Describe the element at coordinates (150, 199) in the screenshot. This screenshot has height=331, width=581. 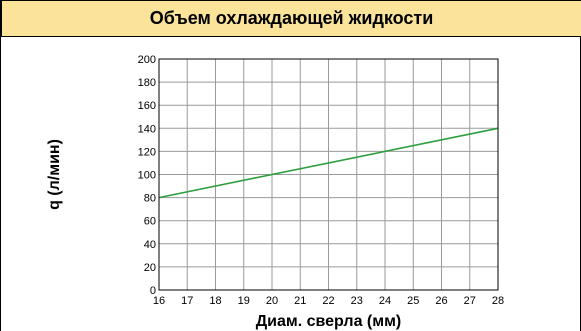
I see `y-tick-label: 80` at that location.